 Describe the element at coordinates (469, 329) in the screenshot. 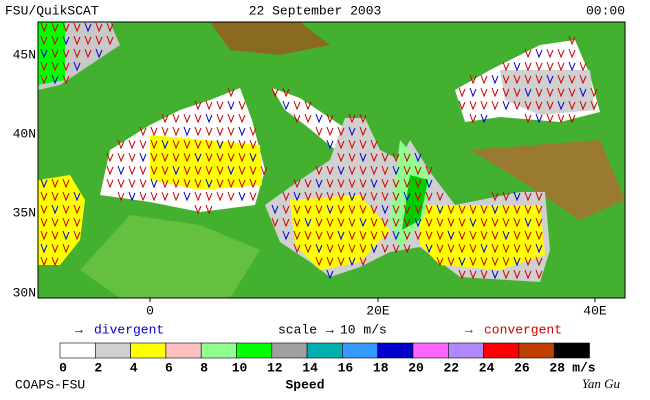

I see `convergent-arrow: →` at that location.